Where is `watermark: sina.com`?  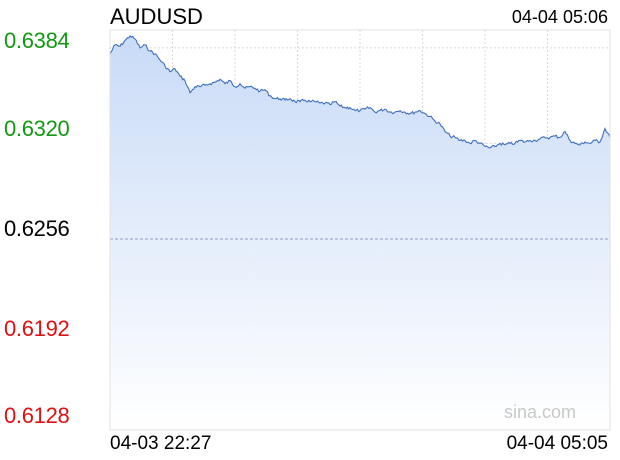 watermark: sina.com is located at coordinates (540, 412).